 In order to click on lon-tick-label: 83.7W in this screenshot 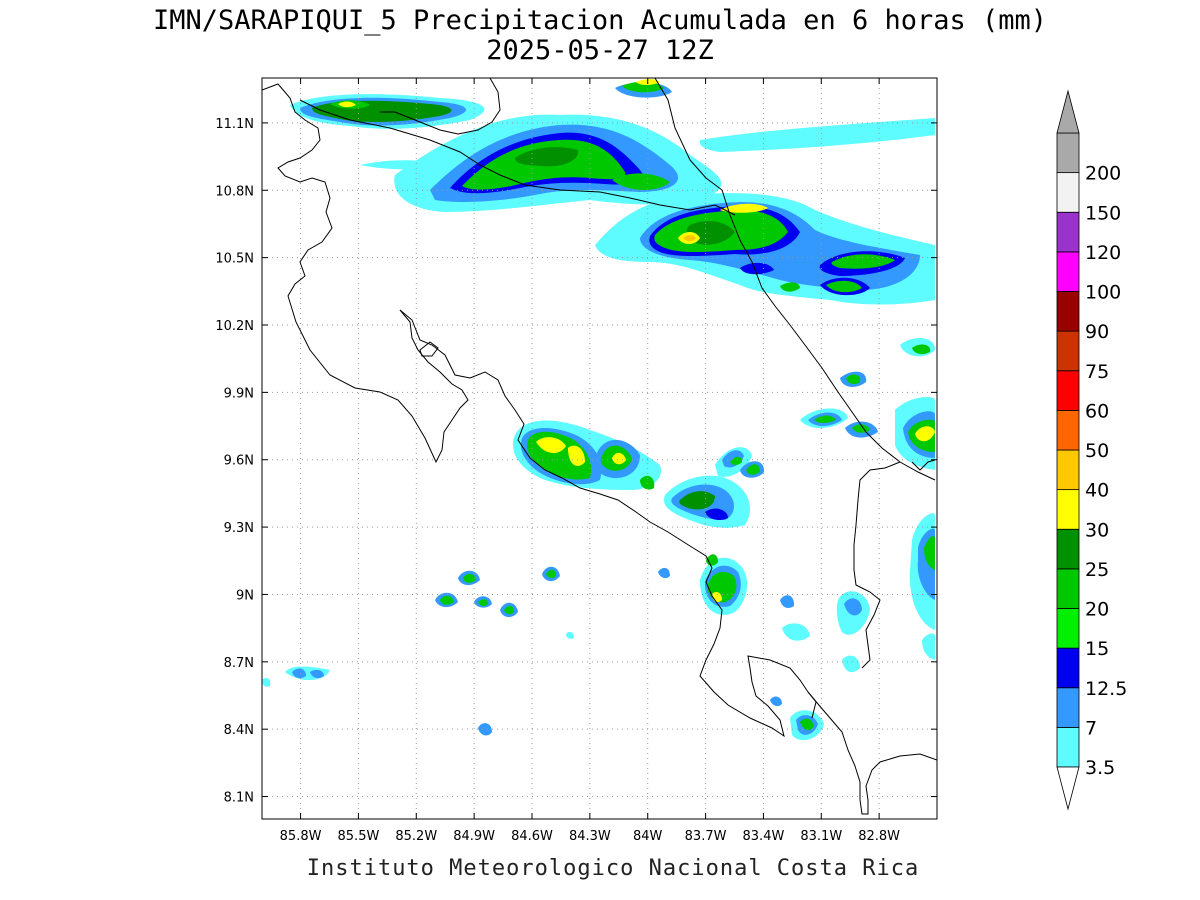, I will do `click(706, 836)`.